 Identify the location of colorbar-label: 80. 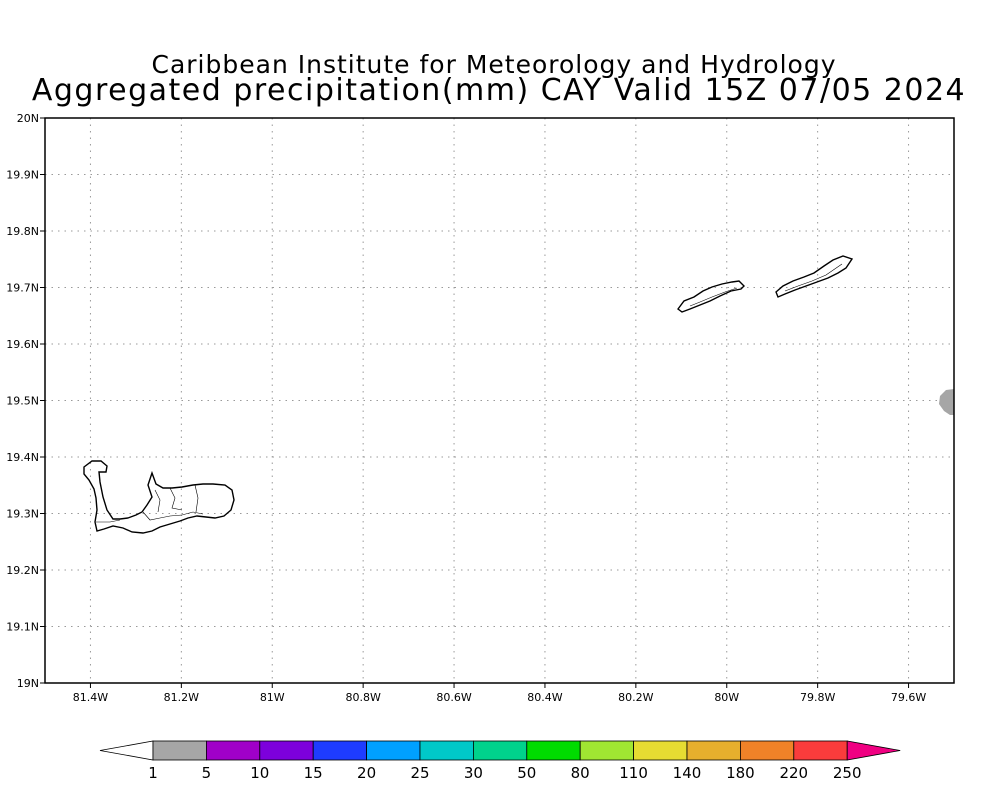
(580, 773).